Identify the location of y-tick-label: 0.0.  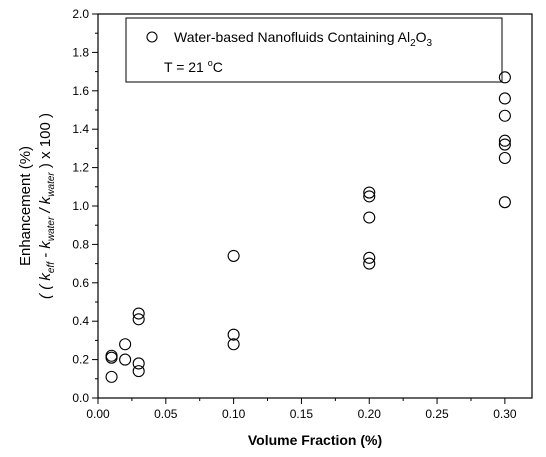
(80, 398).